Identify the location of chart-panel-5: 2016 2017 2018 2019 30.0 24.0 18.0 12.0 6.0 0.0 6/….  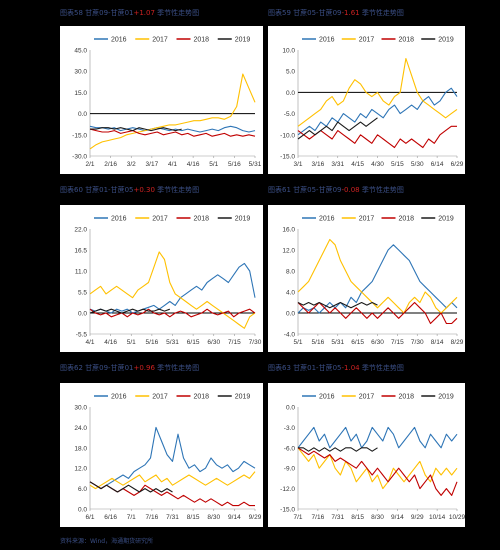
(161, 455).